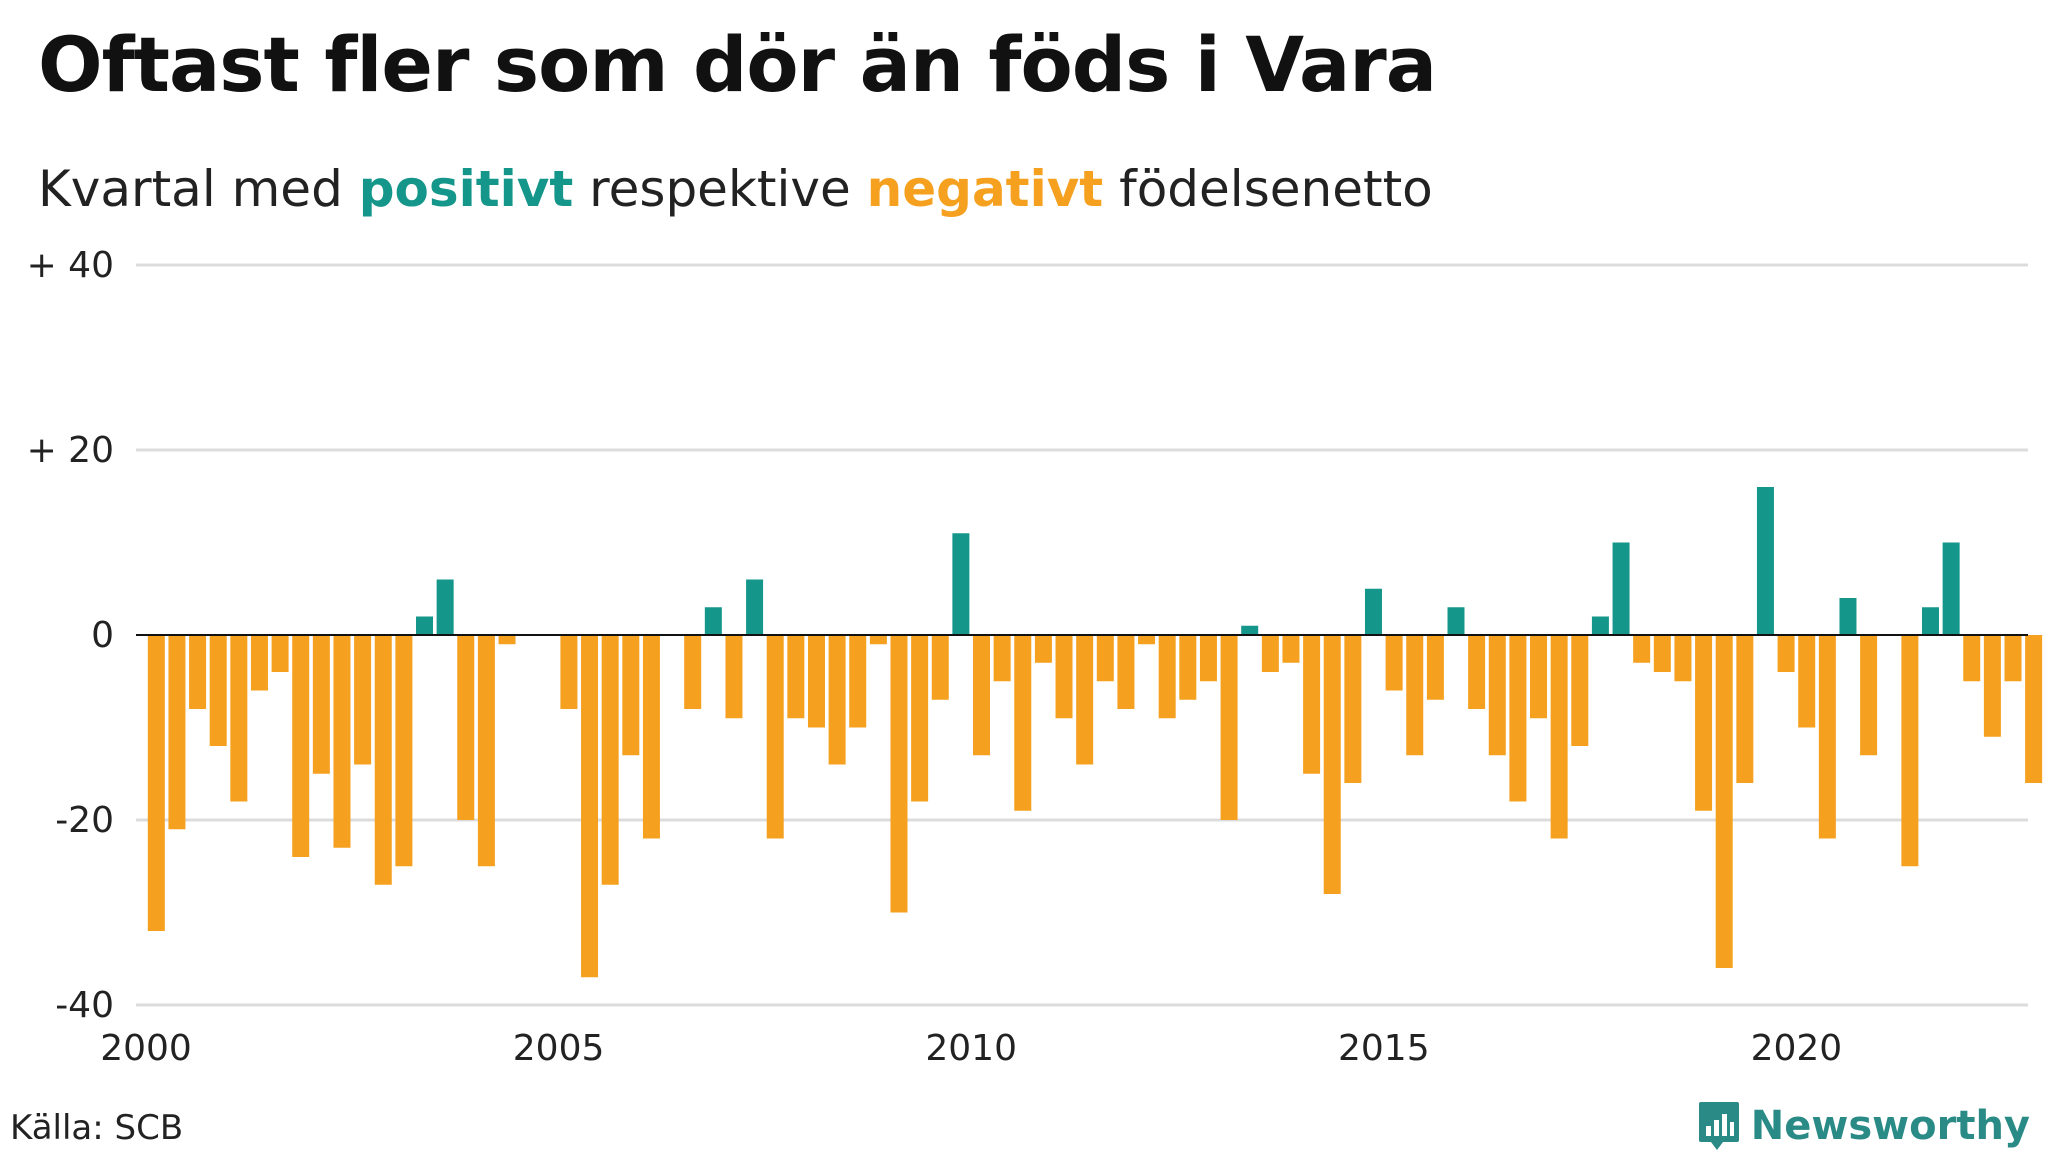  What do you see at coordinates (70, 635) in the screenshot?
I see `y-axis: + 40 + 20 0 -20 -40` at bounding box center [70, 635].